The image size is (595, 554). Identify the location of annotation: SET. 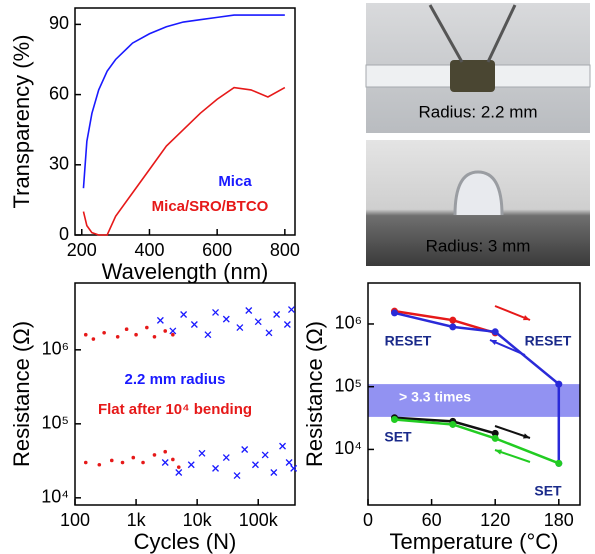
(398, 437).